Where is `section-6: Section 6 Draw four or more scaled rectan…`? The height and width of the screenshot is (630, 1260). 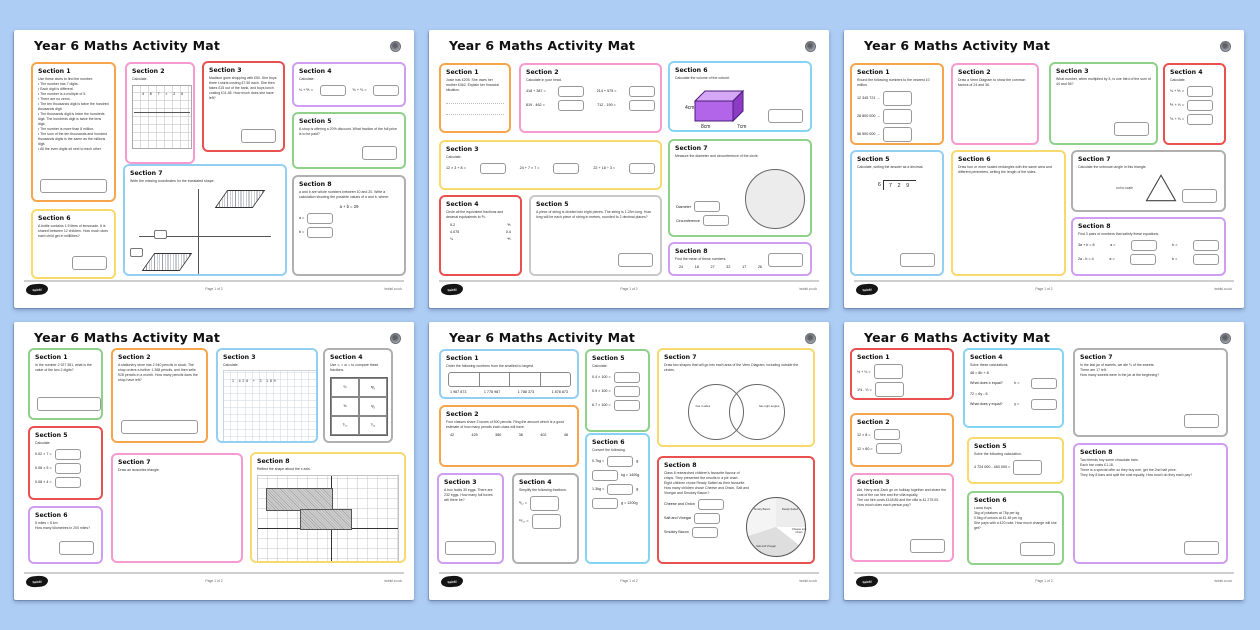
section-6: Section 6 Draw four or more scaled rectan… is located at coordinates (1008, 213).